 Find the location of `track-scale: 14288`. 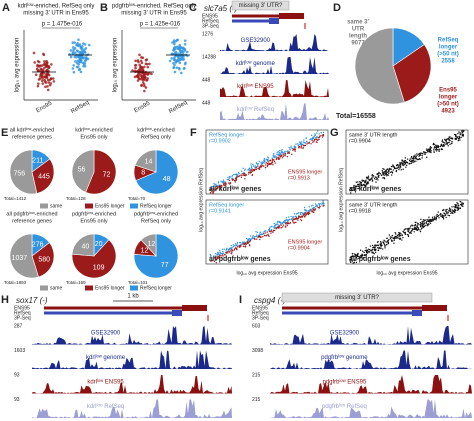

track-scale: 14288 is located at coordinates (209, 57).